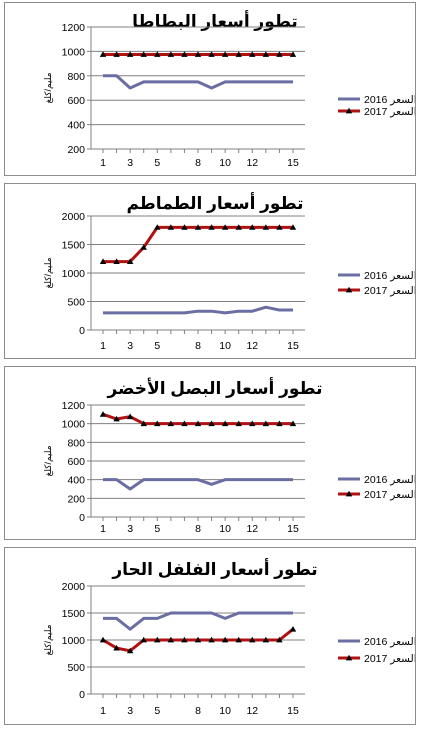 The width and height of the screenshot is (421, 730). I want to click on y-tick-label: 600, so click(76, 462).